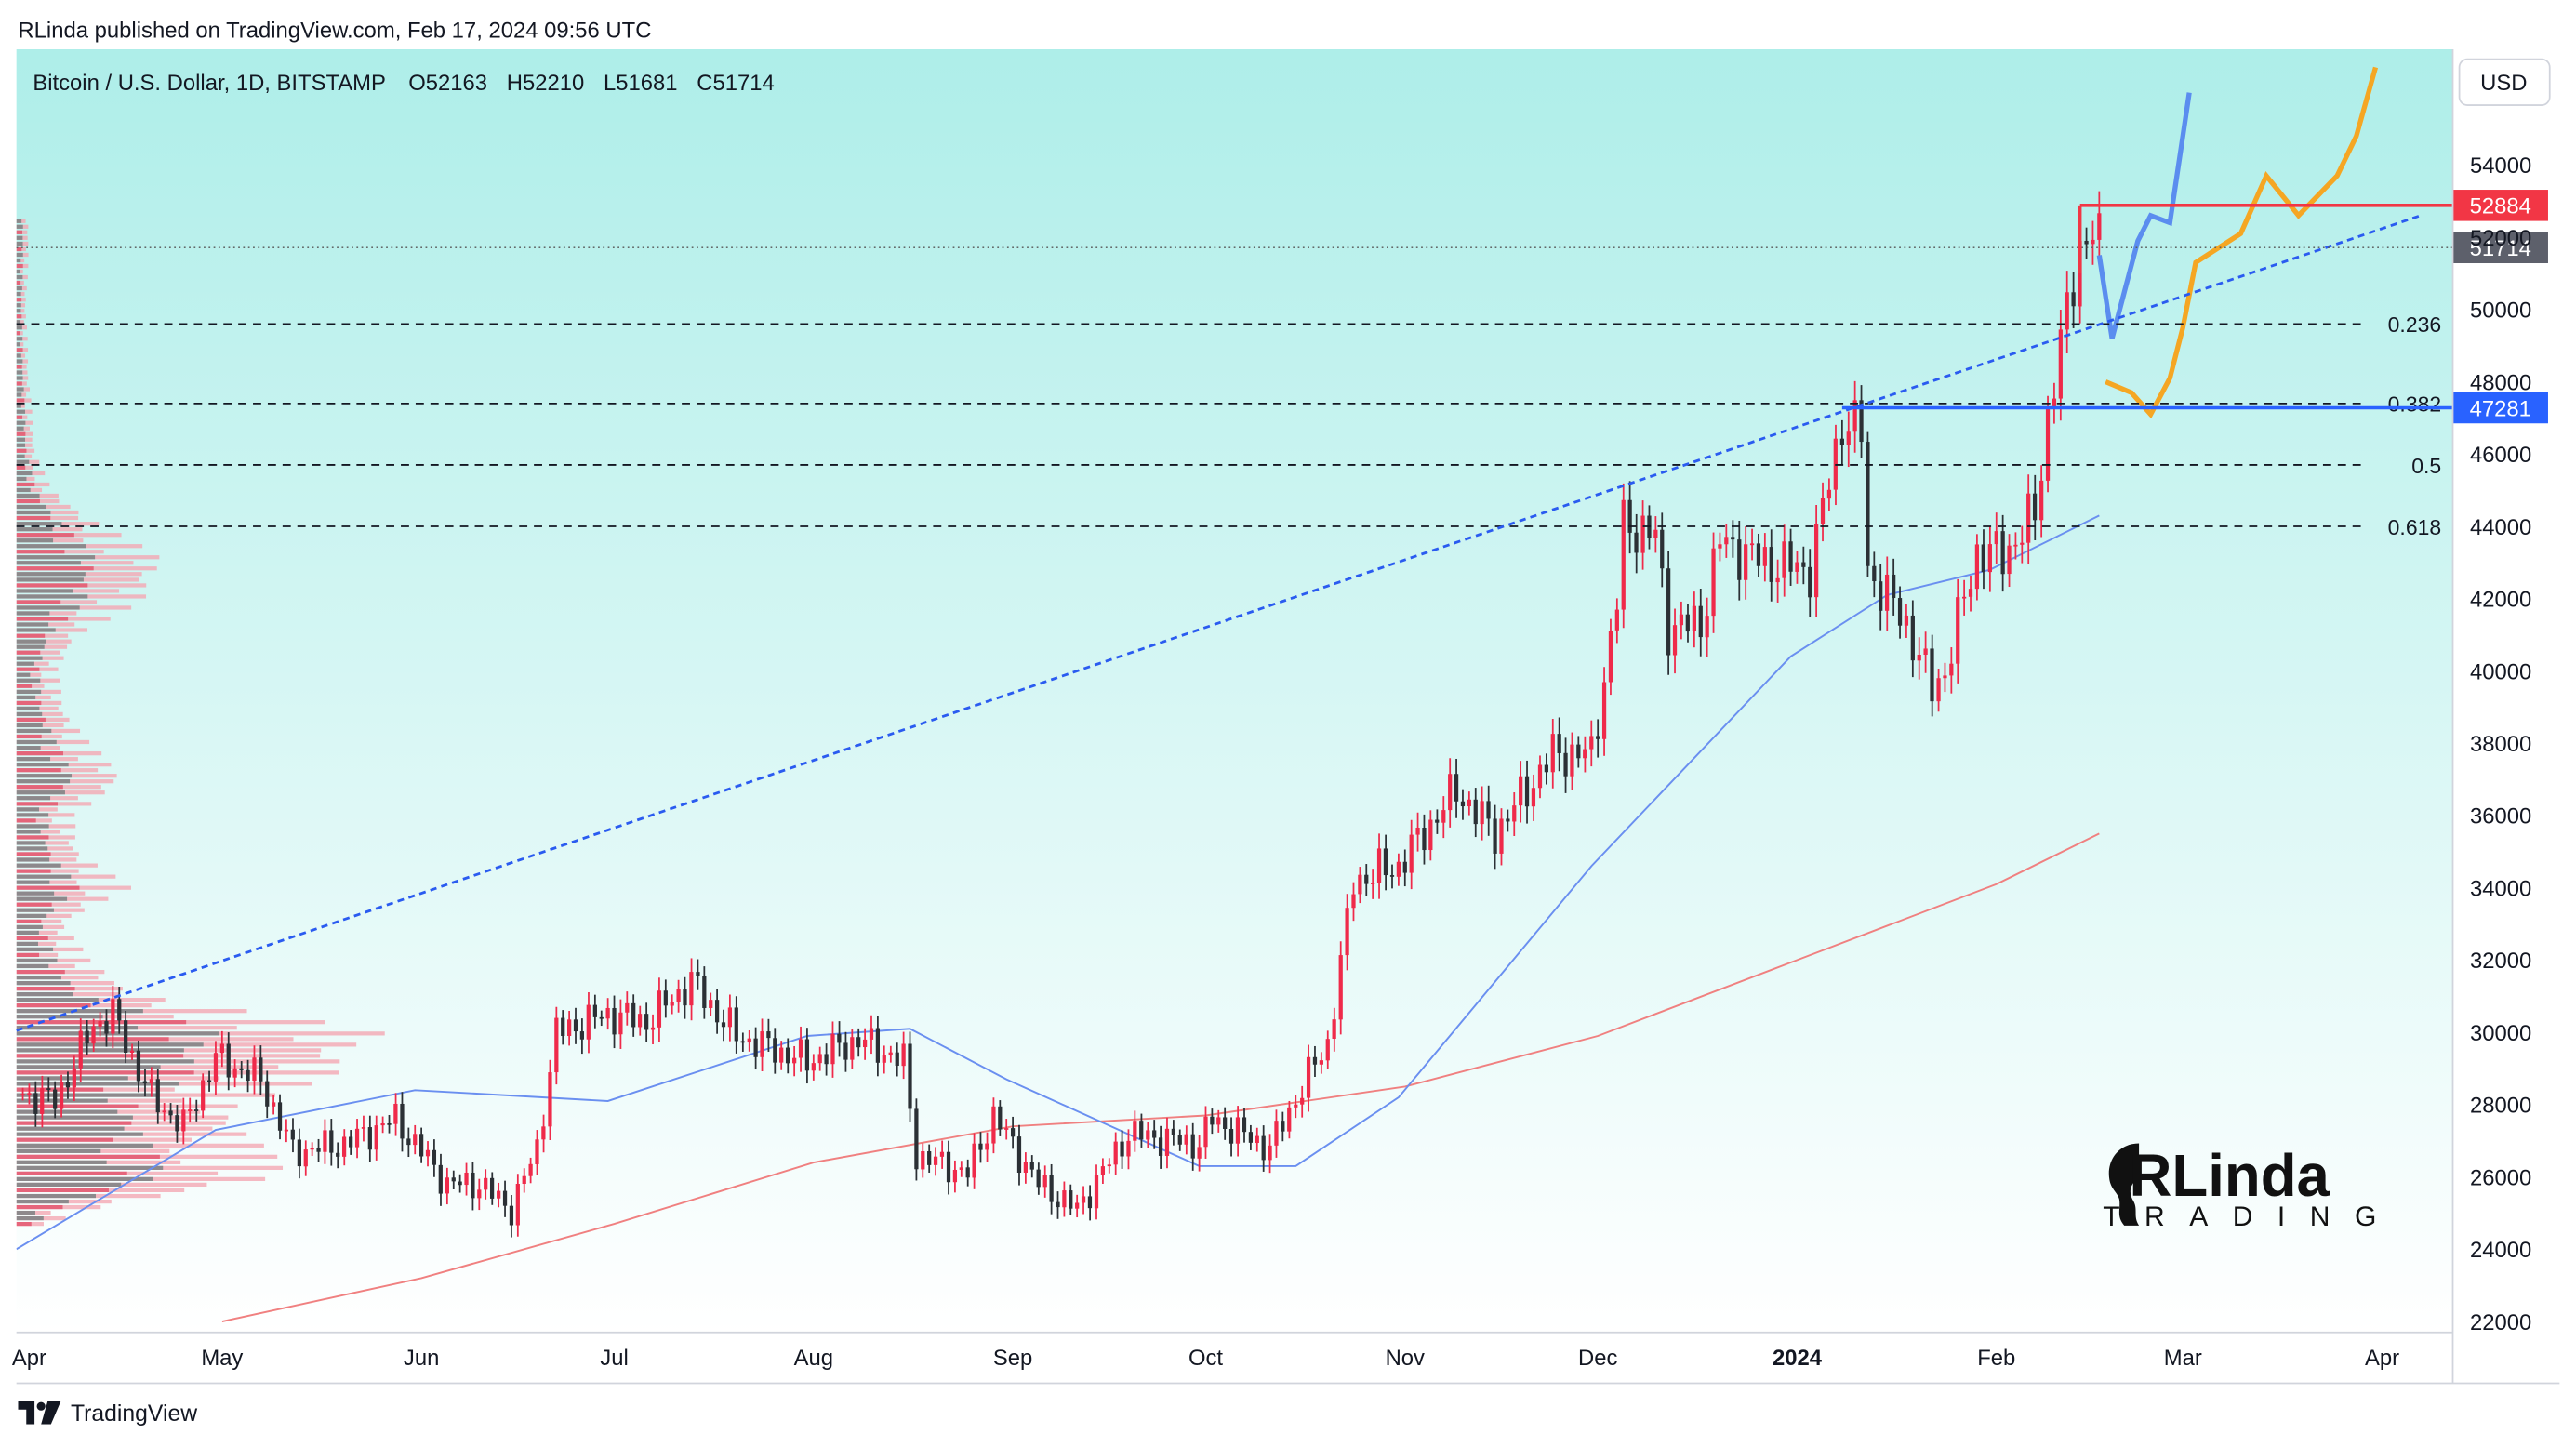 This screenshot has height=1447, width=2576. Describe the element at coordinates (2504, 82) in the screenshot. I see `currency-button: USD` at that location.